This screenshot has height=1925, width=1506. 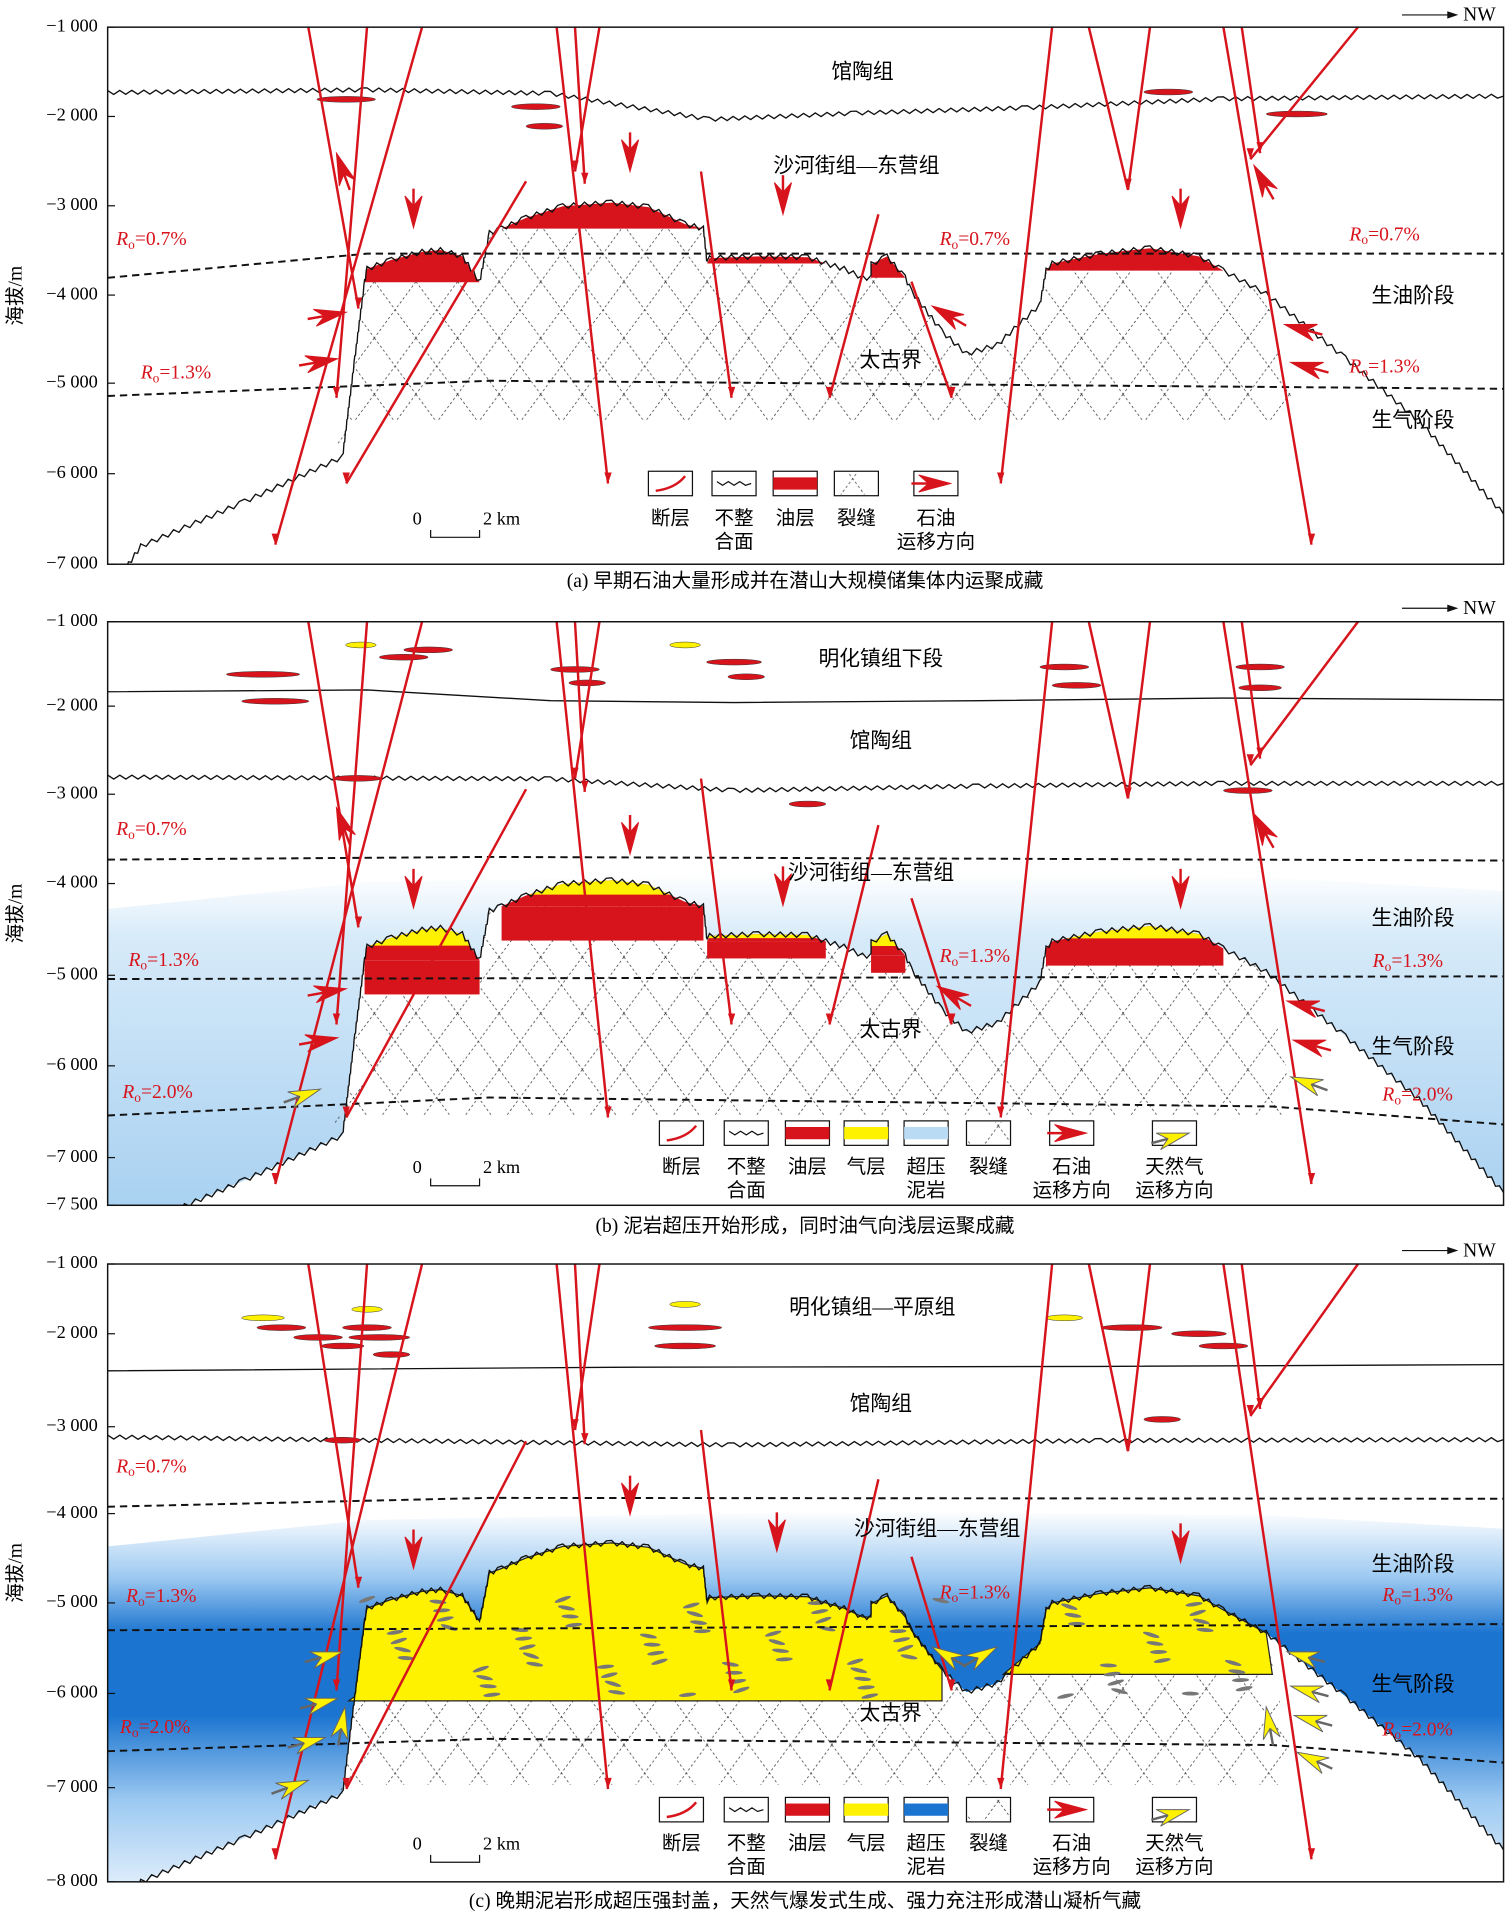 I want to click on legend-label: 石油, so click(x=1071, y=1844).